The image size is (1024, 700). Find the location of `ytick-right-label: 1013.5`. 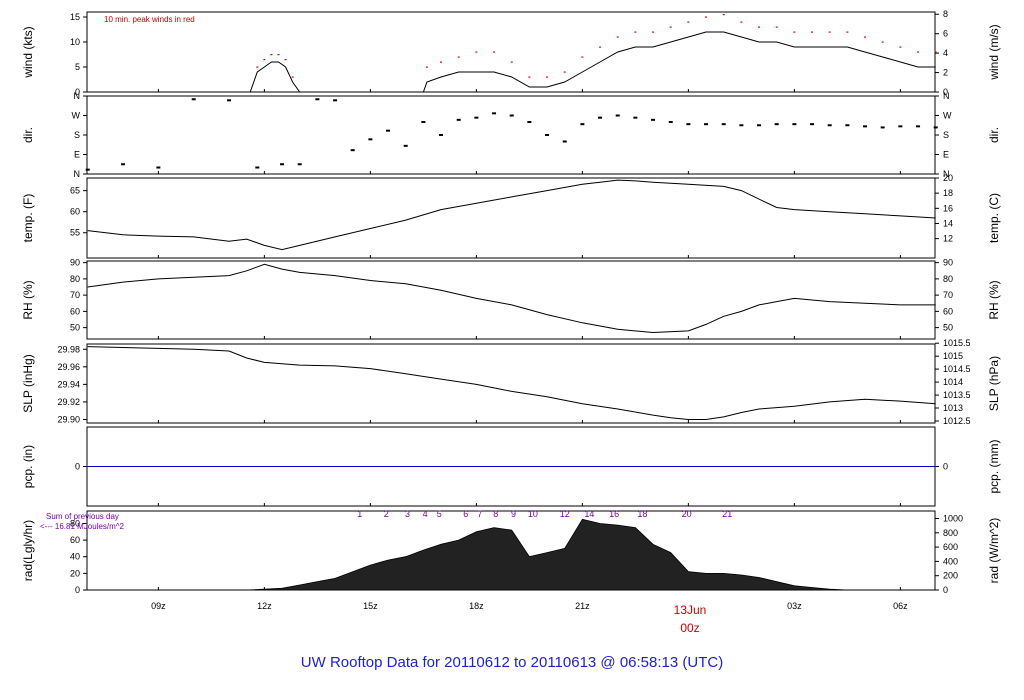

ytick-right-label: 1013.5 is located at coordinates (957, 395).